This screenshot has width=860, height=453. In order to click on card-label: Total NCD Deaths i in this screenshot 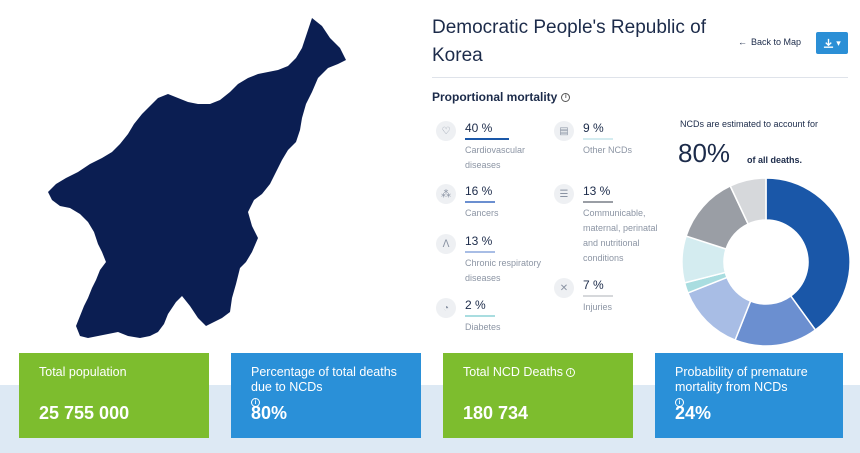, I will do `click(538, 372)`.